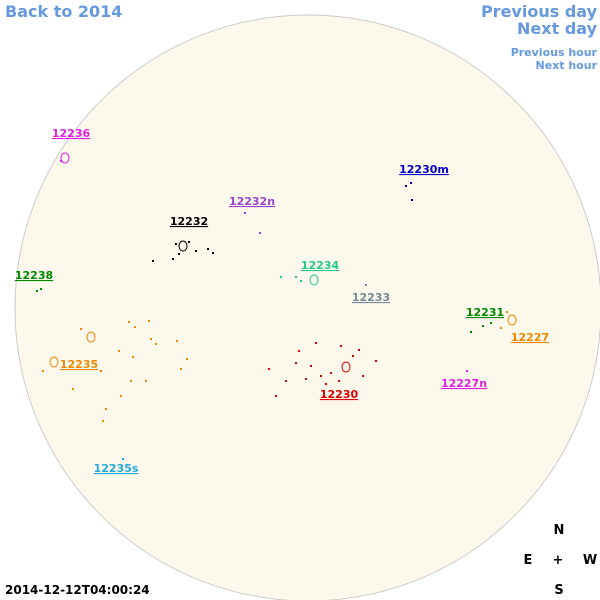  What do you see at coordinates (424, 169) in the screenshot?
I see `region-label: 12230m` at bounding box center [424, 169].